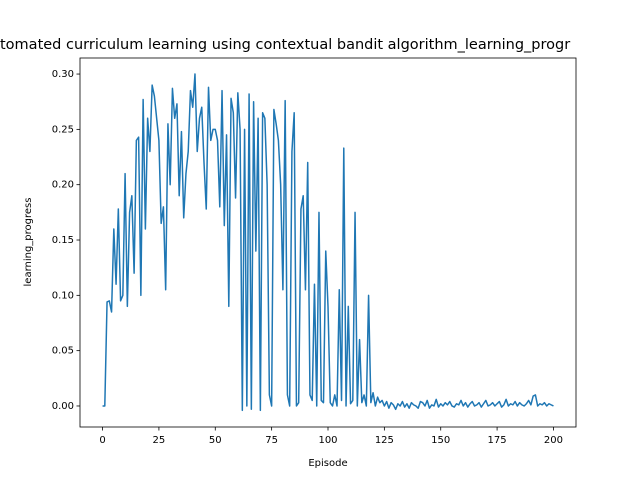  What do you see at coordinates (553, 440) in the screenshot?
I see `x-tick-label: 200` at bounding box center [553, 440].